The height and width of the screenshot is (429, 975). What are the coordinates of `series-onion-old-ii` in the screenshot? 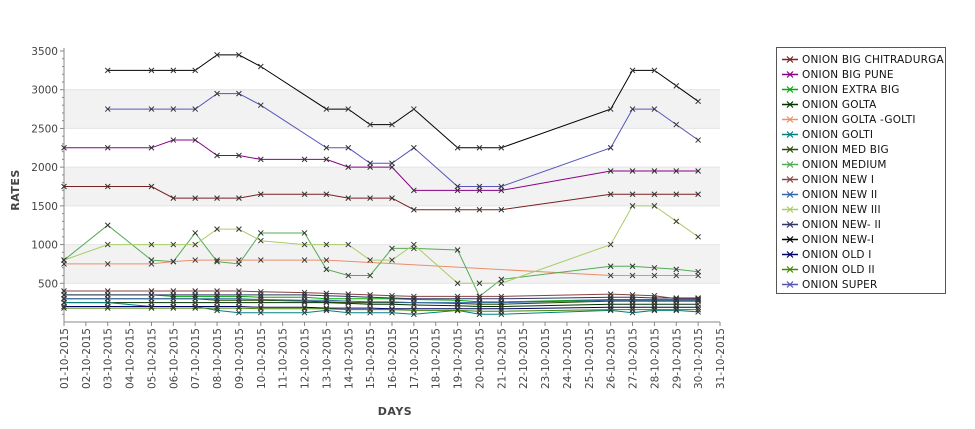 It's located at (381, 310).